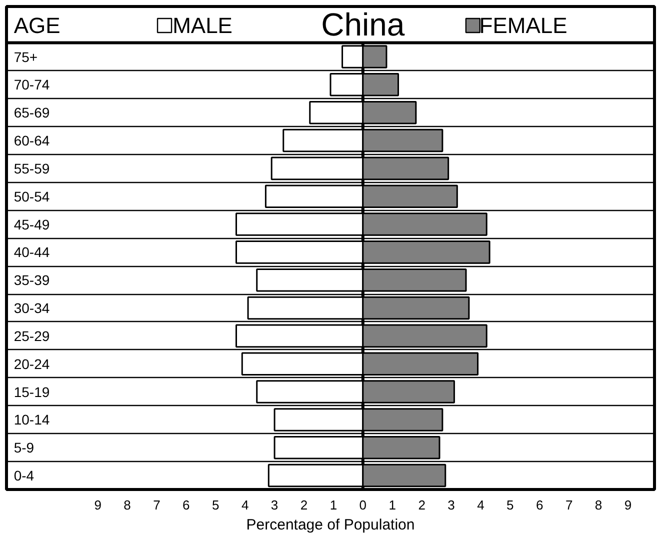 This screenshot has height=544, width=666. What do you see at coordinates (32, 168) in the screenshot?
I see `y-tick-label: 55-59` at bounding box center [32, 168].